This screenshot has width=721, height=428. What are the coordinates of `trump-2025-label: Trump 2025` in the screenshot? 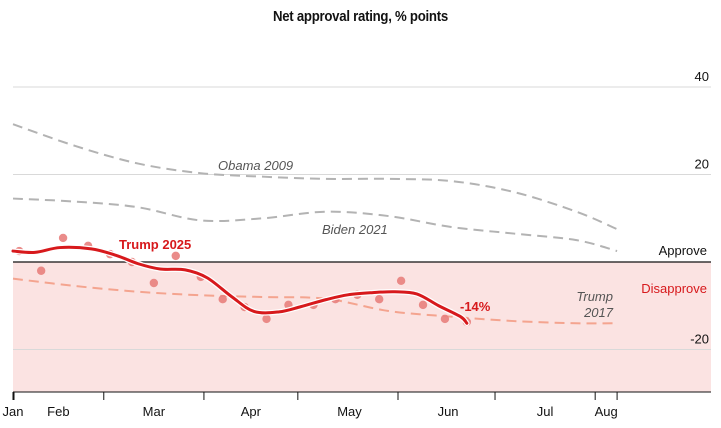 It's located at (155, 244).